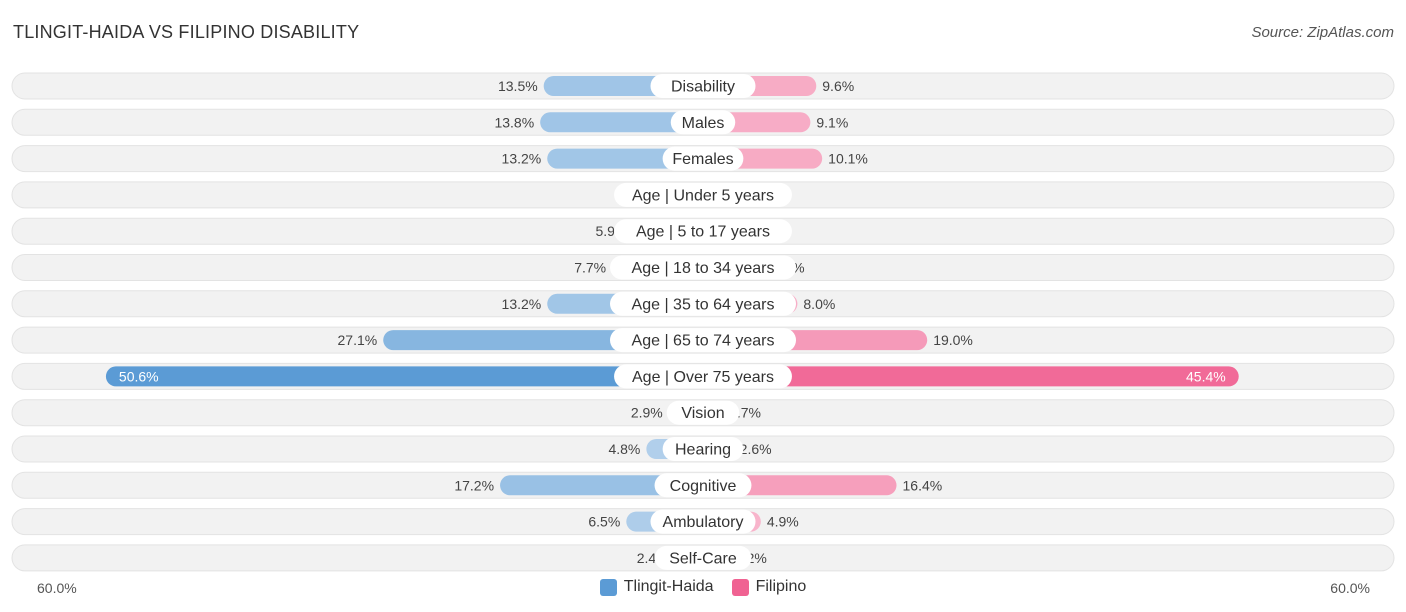  What do you see at coordinates (740, 587) in the screenshot?
I see `legend-swatch-filipino` at bounding box center [740, 587].